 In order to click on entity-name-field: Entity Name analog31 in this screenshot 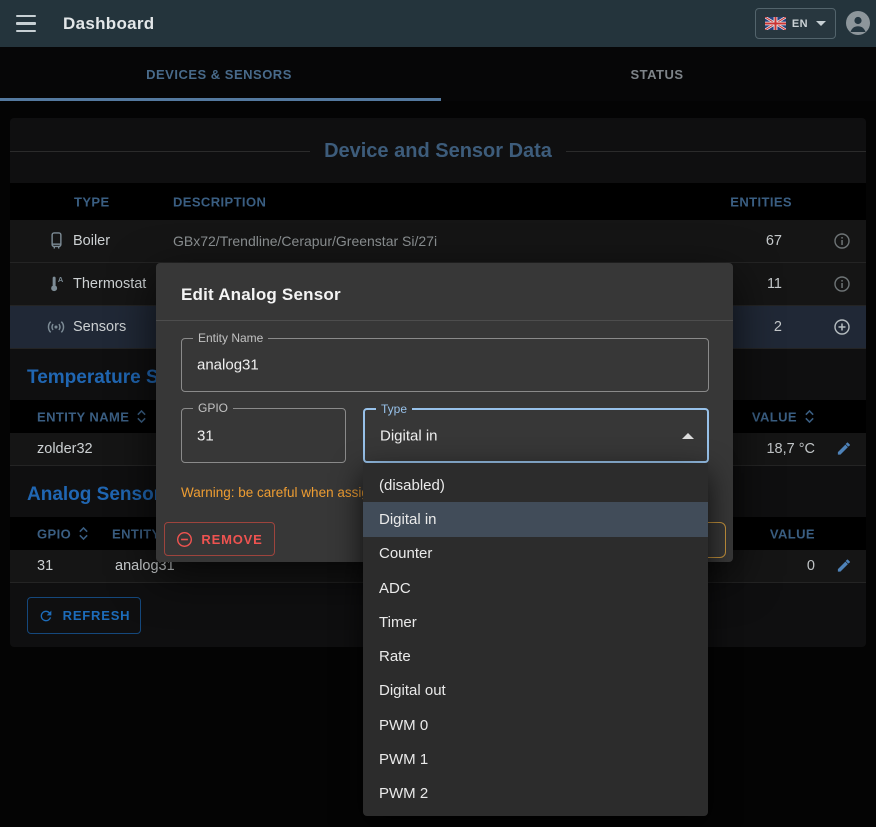, I will do `click(445, 361)`.